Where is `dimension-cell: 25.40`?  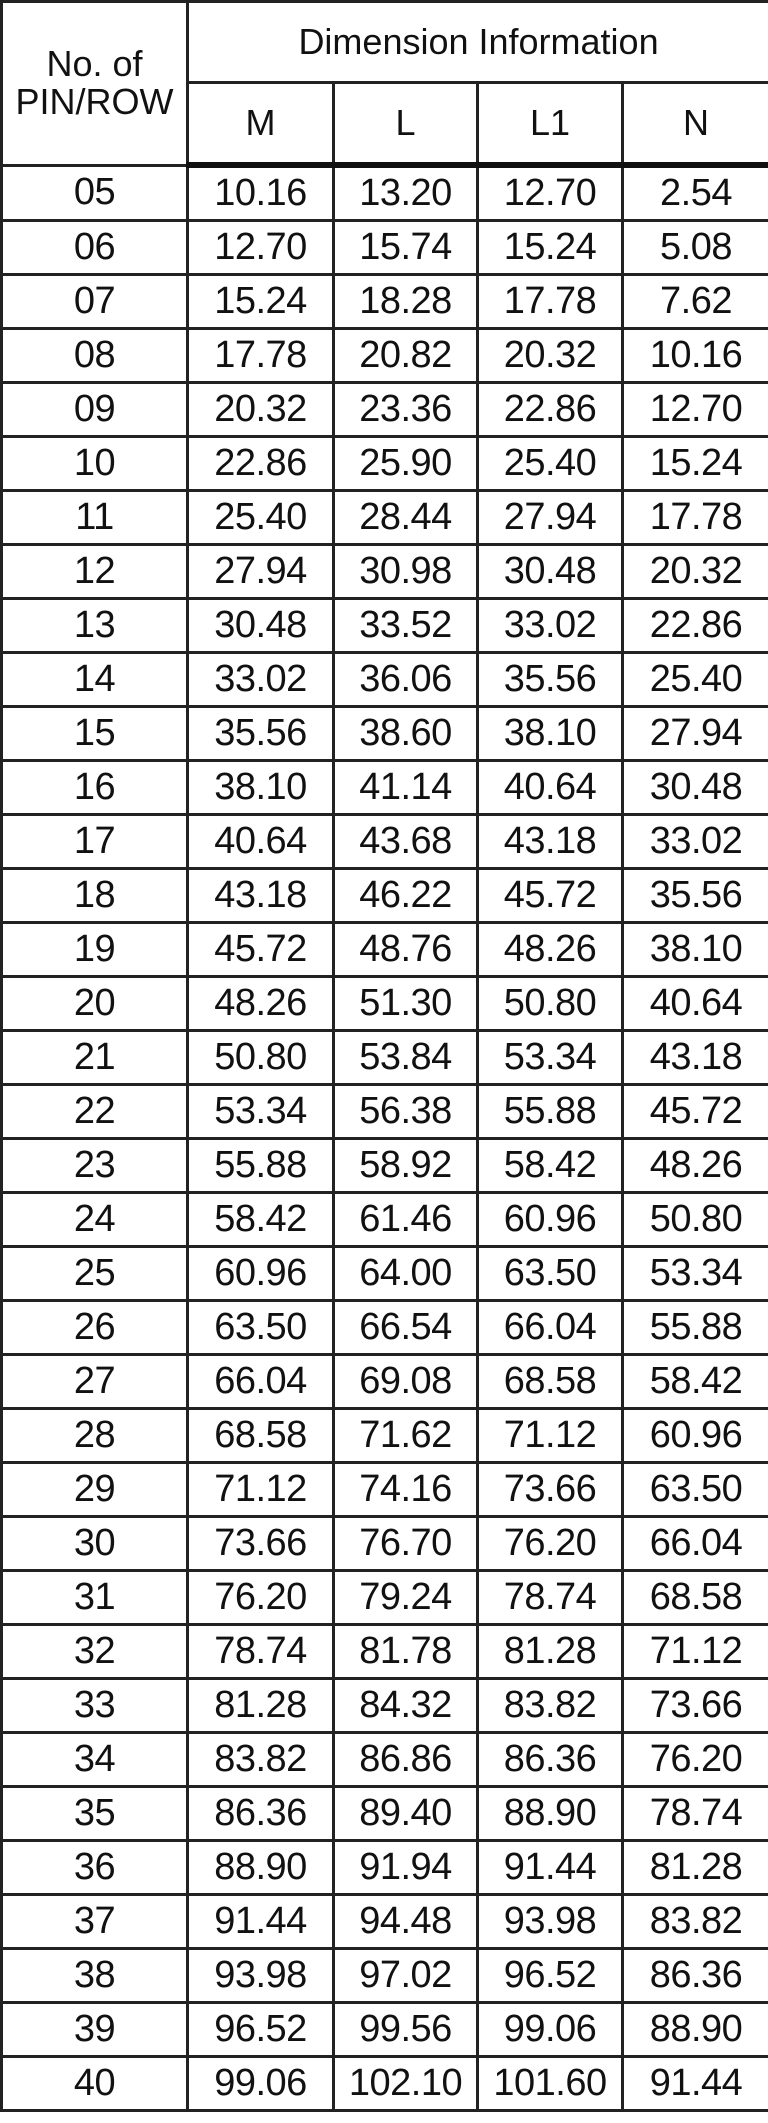
dimension-cell: 25.40 is located at coordinates (694, 679).